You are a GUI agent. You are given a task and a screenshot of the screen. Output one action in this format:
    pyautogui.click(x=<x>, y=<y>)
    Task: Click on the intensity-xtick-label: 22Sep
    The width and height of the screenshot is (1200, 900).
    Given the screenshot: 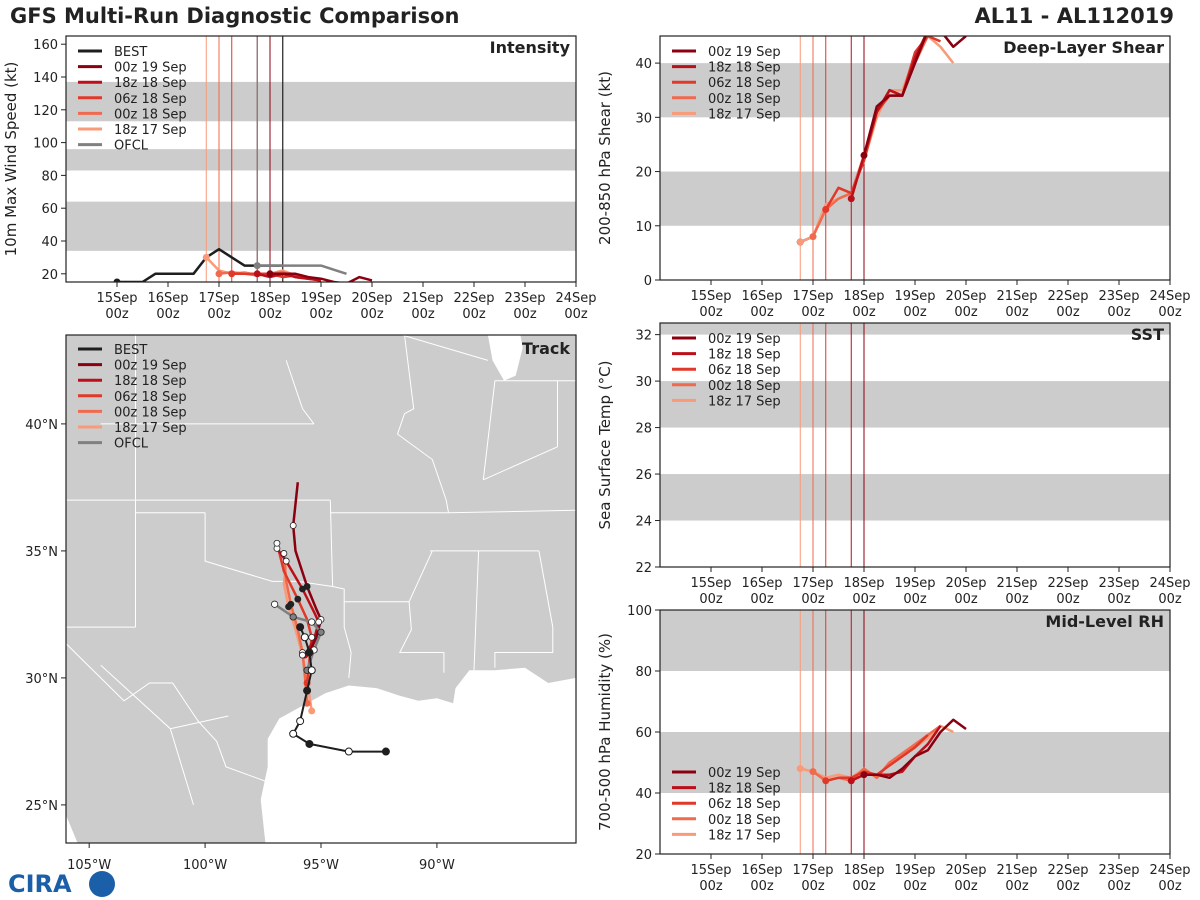 What is the action you would take?
    pyautogui.click(x=473, y=298)
    